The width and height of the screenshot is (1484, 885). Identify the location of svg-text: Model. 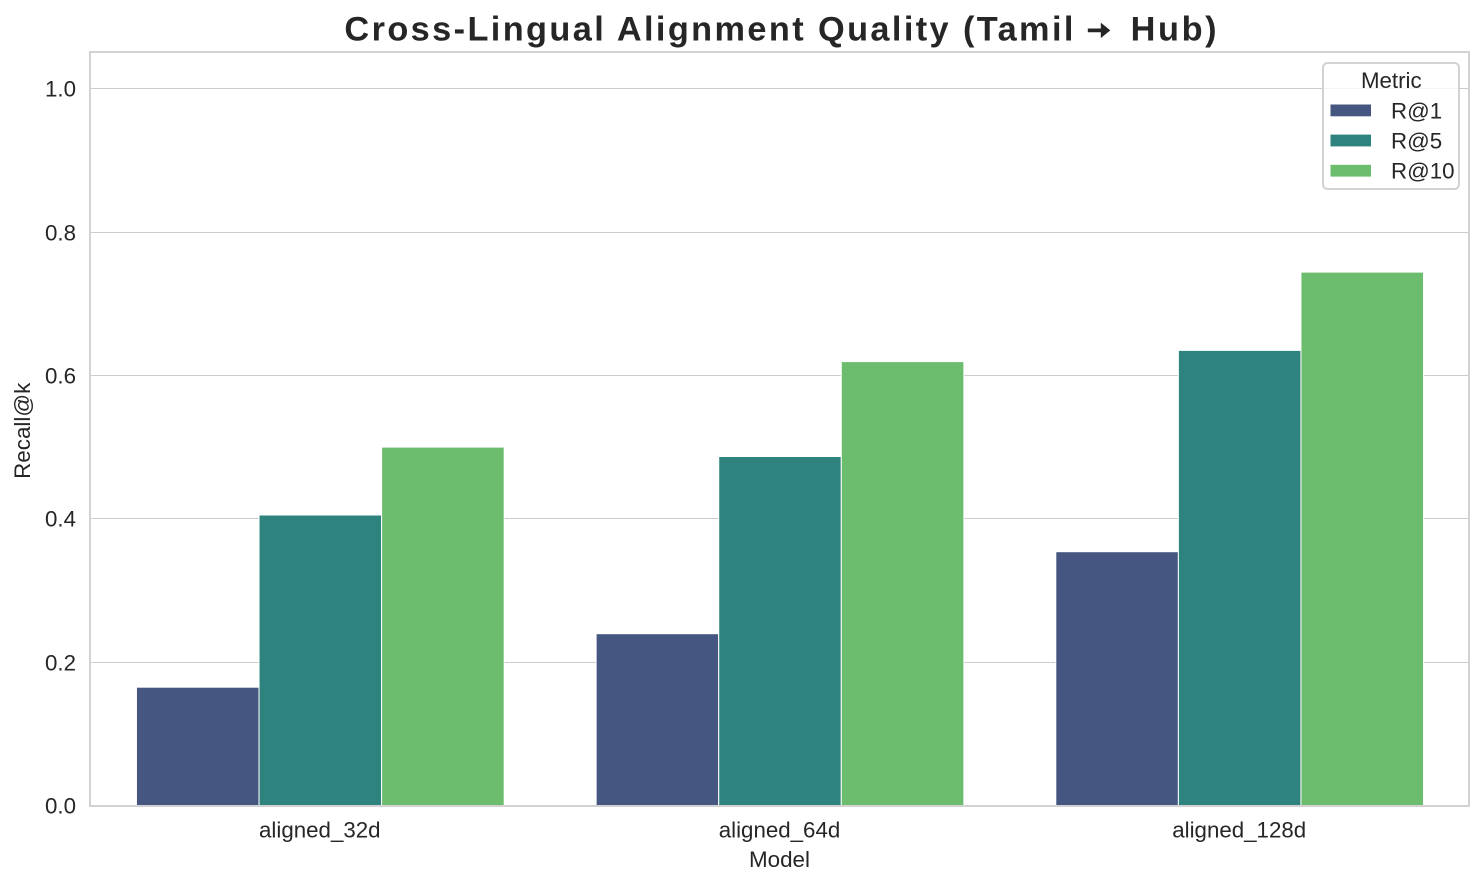
(779, 859).